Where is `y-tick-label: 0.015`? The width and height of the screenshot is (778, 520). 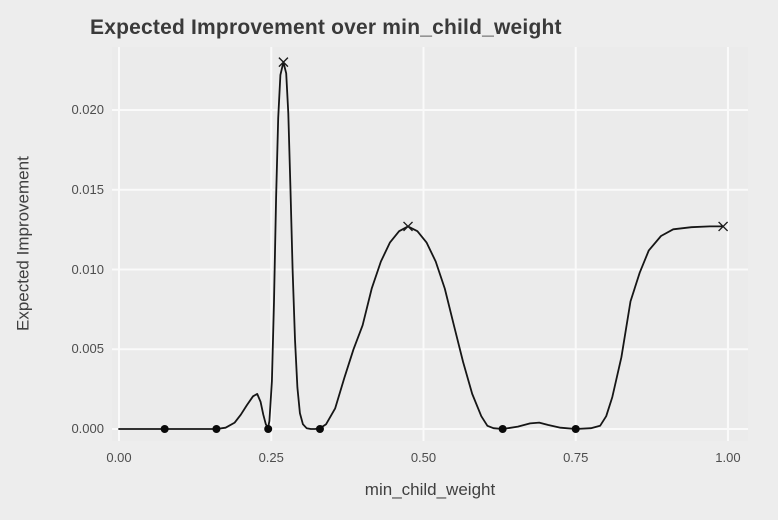
y-tick-label: 0.015 is located at coordinates (87, 189).